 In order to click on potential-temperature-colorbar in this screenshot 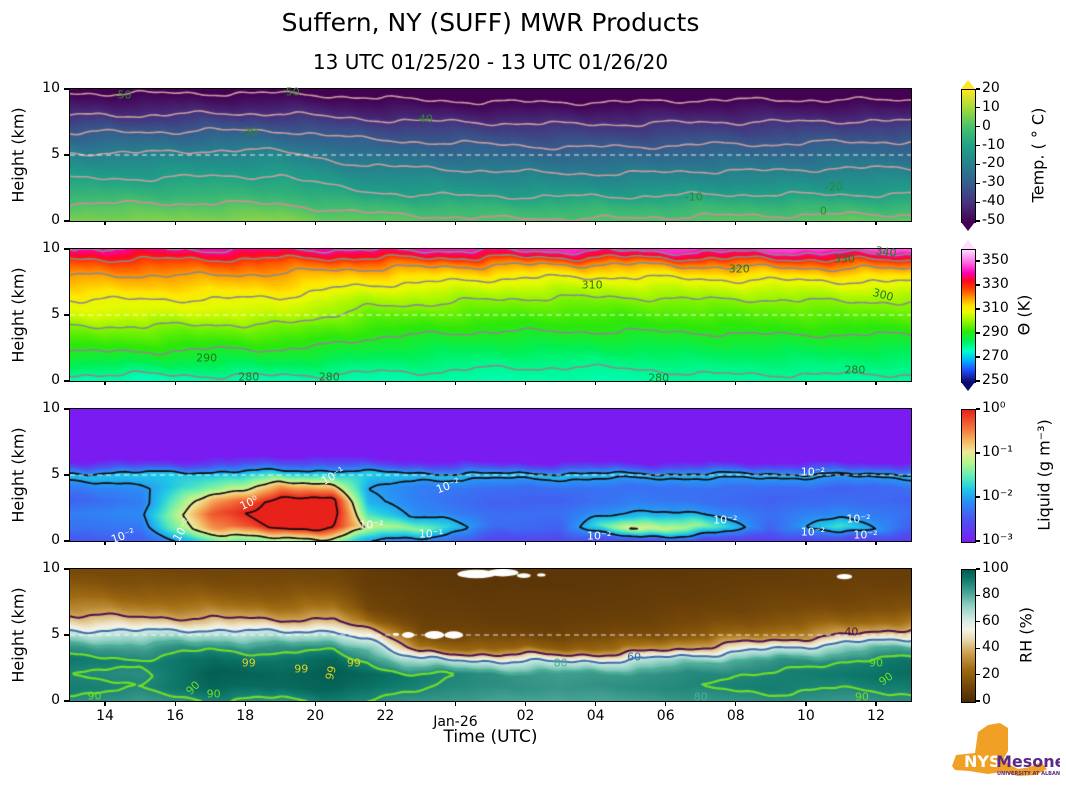, I will do `click(968, 316)`.